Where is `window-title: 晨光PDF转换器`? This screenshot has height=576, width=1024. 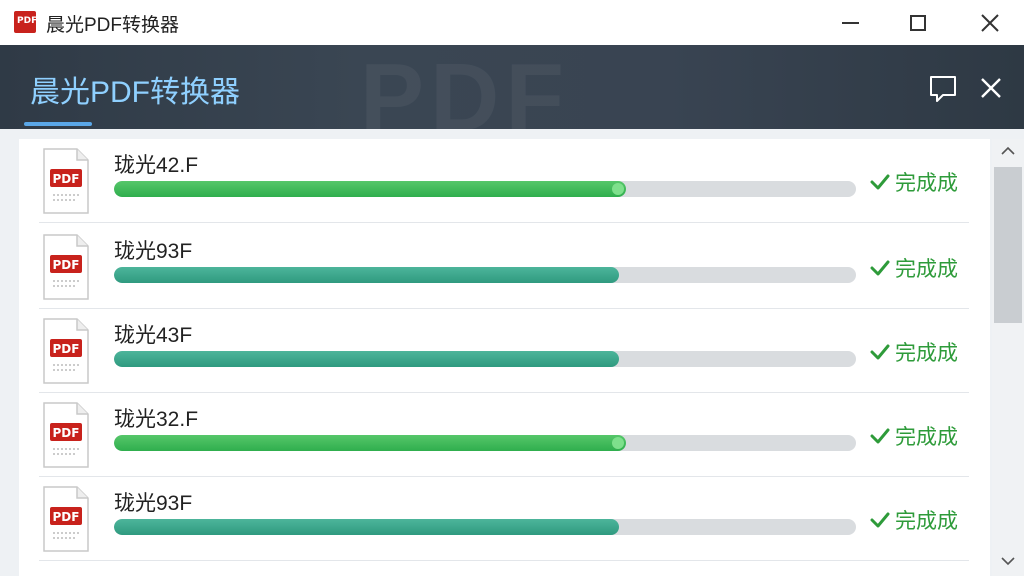
window-title: 晨光PDF转换器 is located at coordinates (113, 25).